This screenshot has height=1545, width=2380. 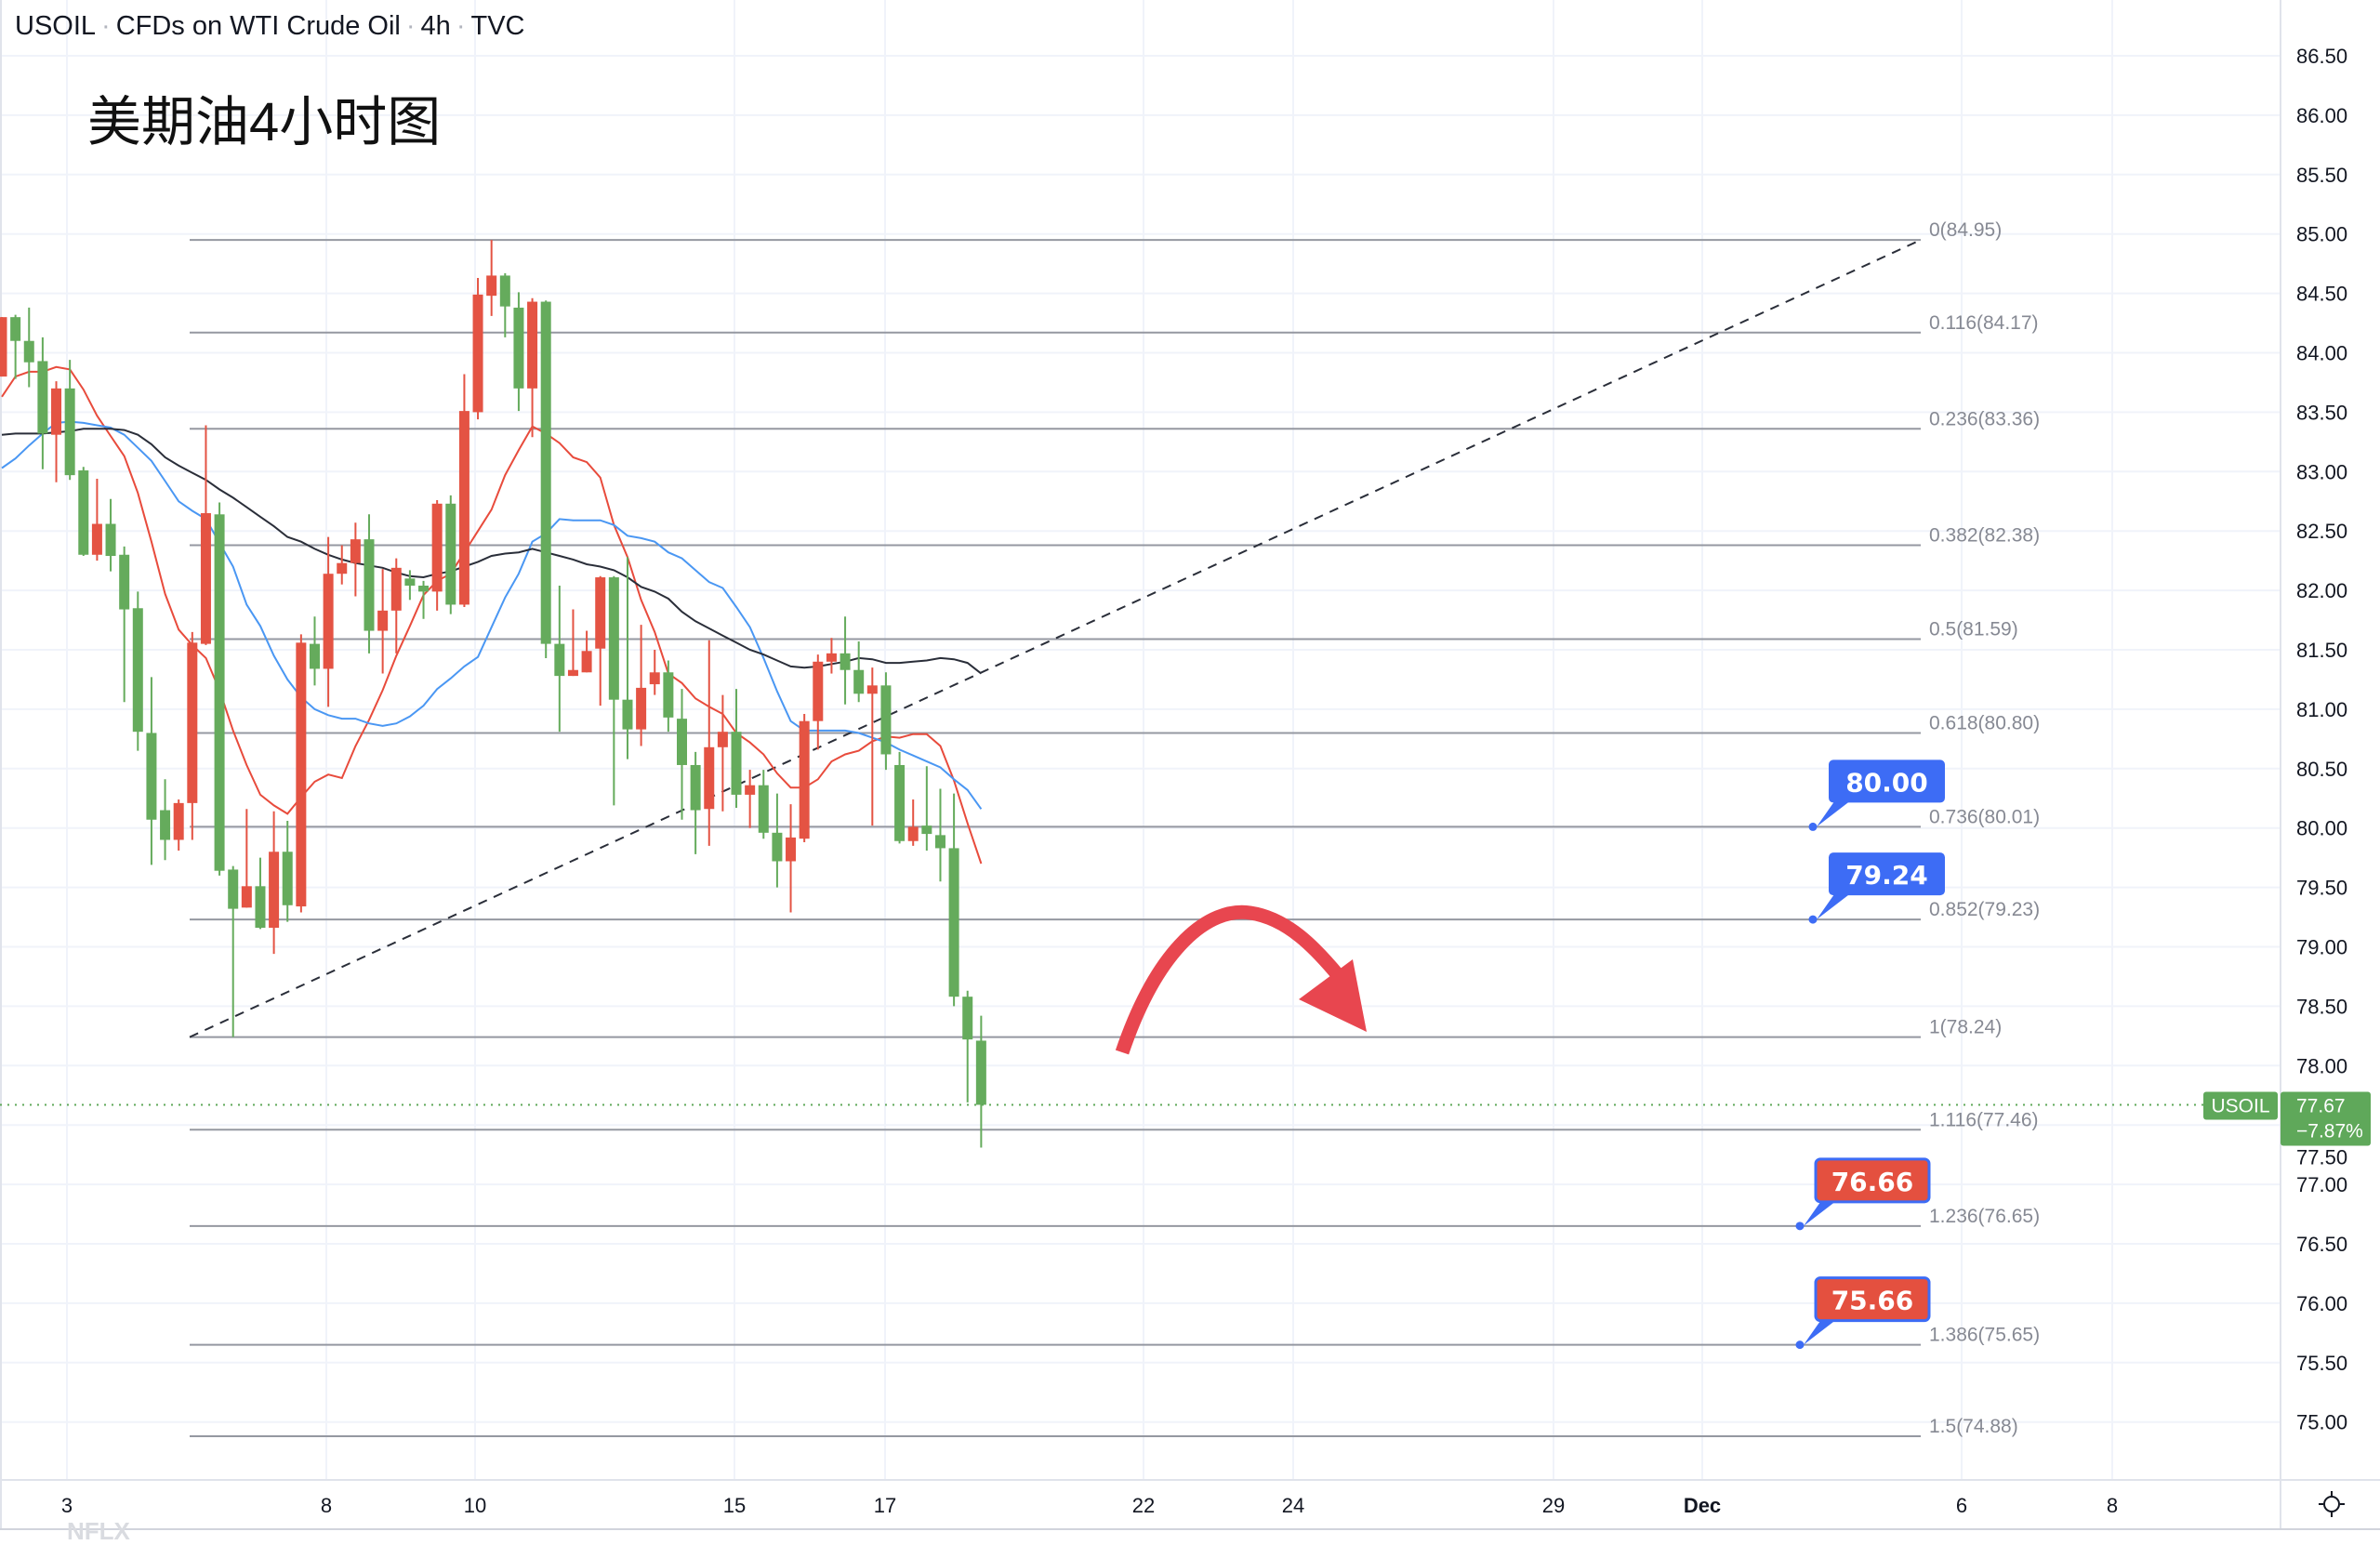 What do you see at coordinates (1984, 419) in the screenshot?
I see `fib-level-label: 0.236(83.36)` at bounding box center [1984, 419].